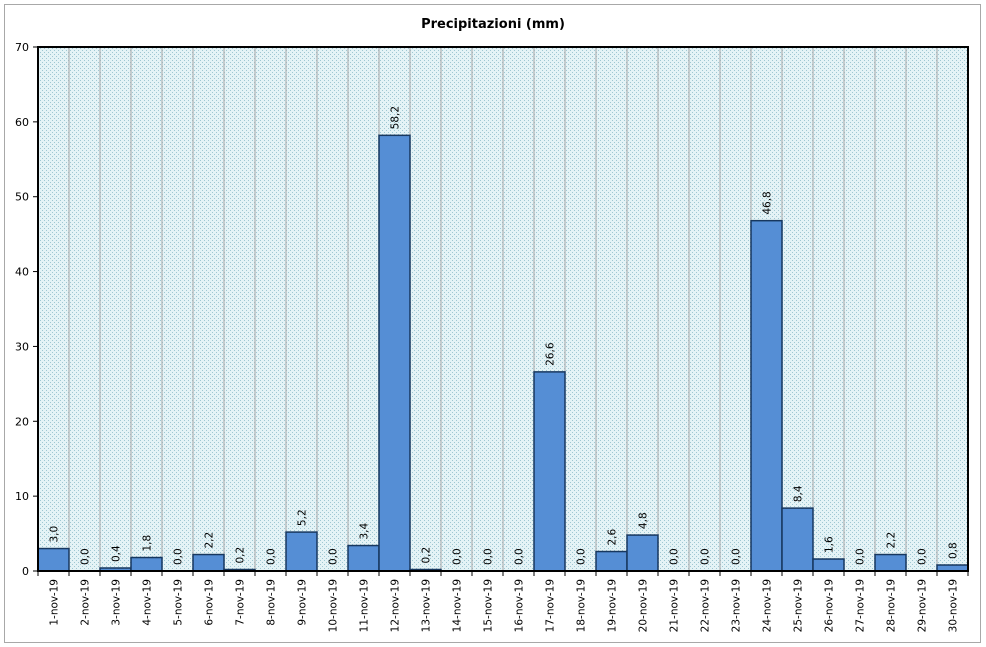 This screenshot has width=986, height=647. Describe the element at coordinates (458, 605) in the screenshot. I see `x-tick-label: 14-nov-19` at that location.